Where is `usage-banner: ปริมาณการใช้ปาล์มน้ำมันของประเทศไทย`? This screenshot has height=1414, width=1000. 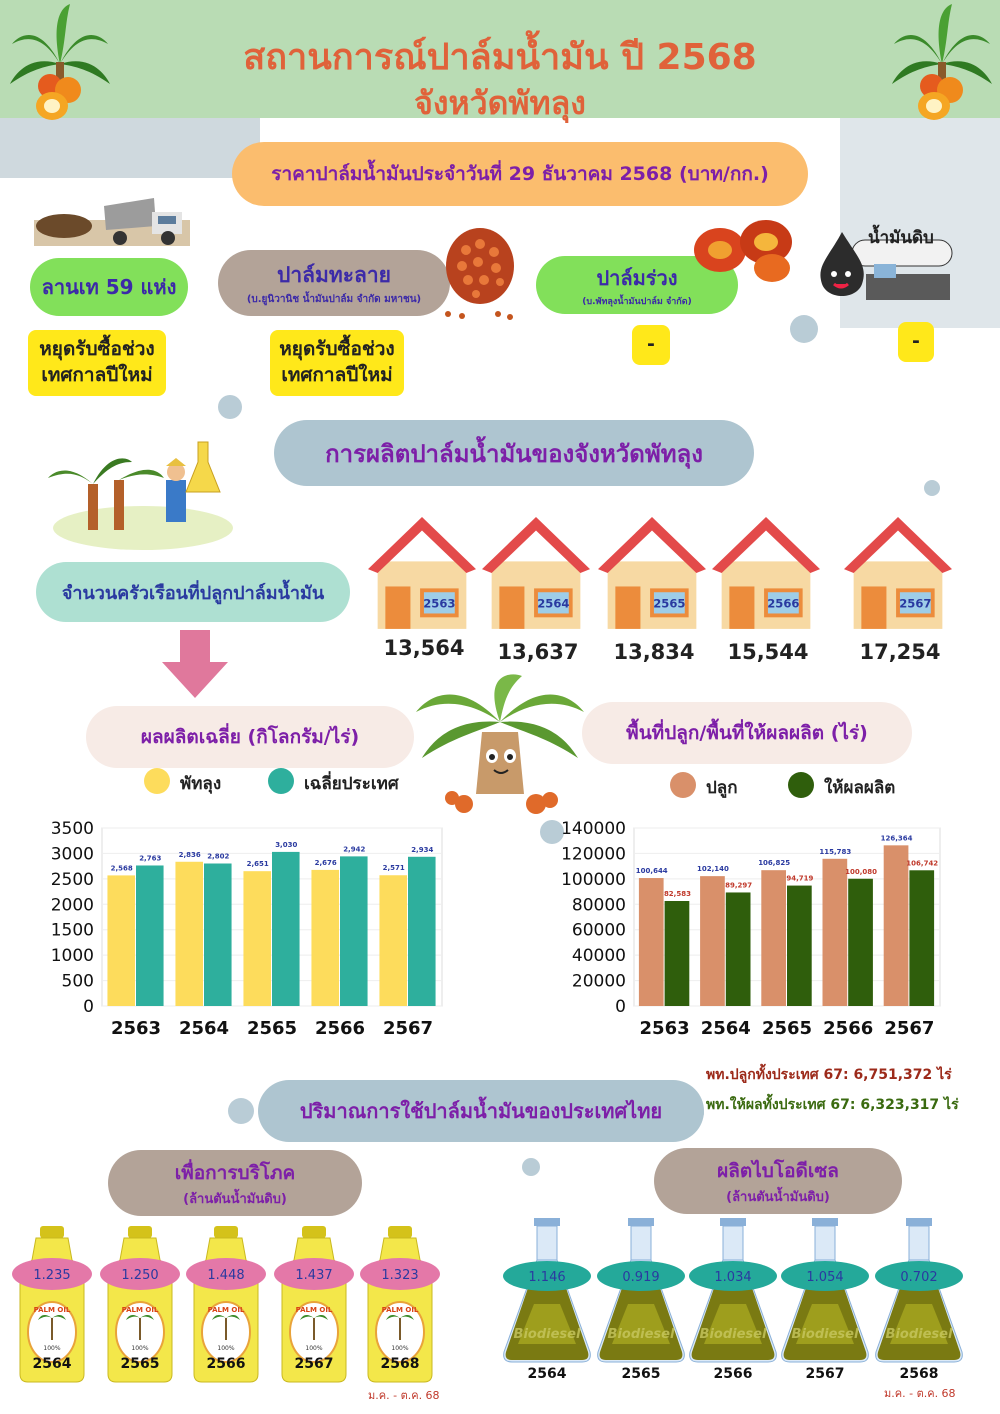 usage-banner: ปริมาณการใช้ปาล์มน้ำมันของประเทศไทย is located at coordinates (481, 1111).